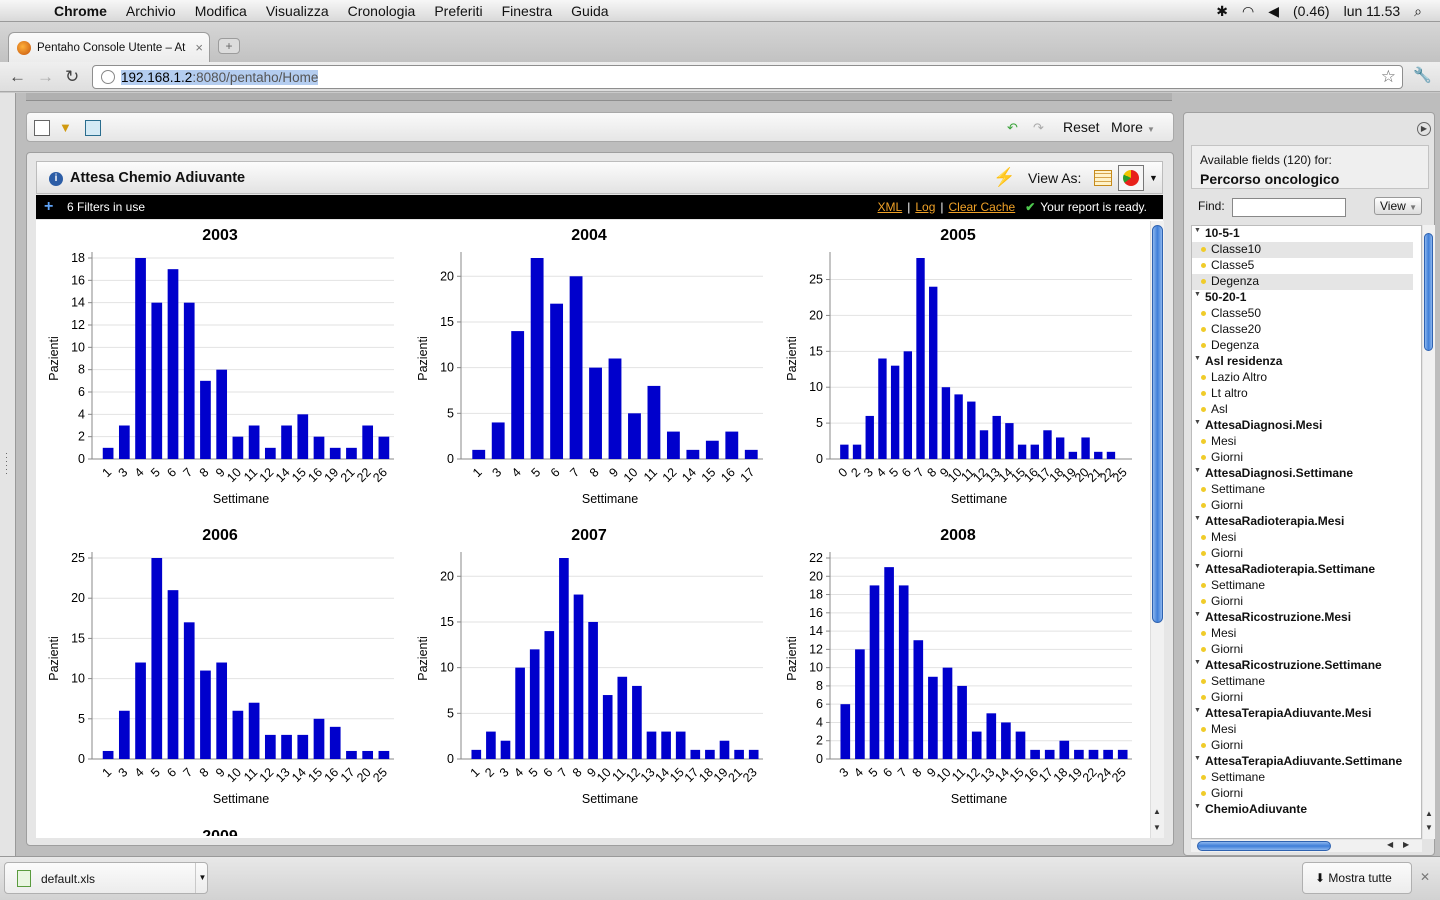 The image size is (1440, 900). I want to click on left-splitter: · · · · · ·, so click(8, 474).